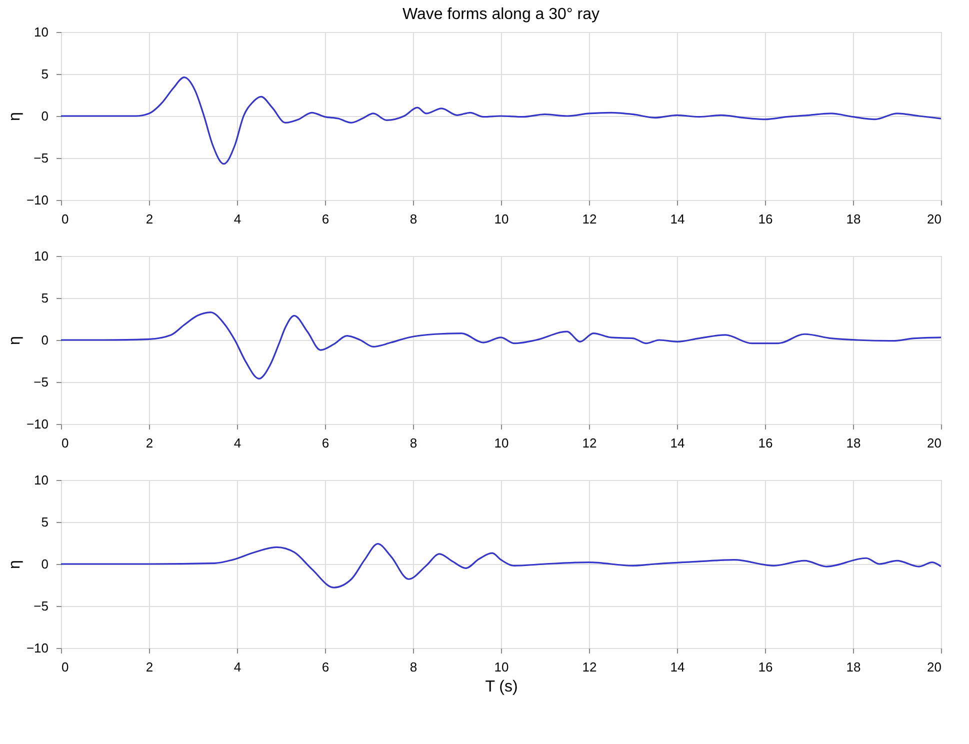 The width and height of the screenshot is (969, 744). I want to click on x-axis-title: T (s), so click(501, 687).